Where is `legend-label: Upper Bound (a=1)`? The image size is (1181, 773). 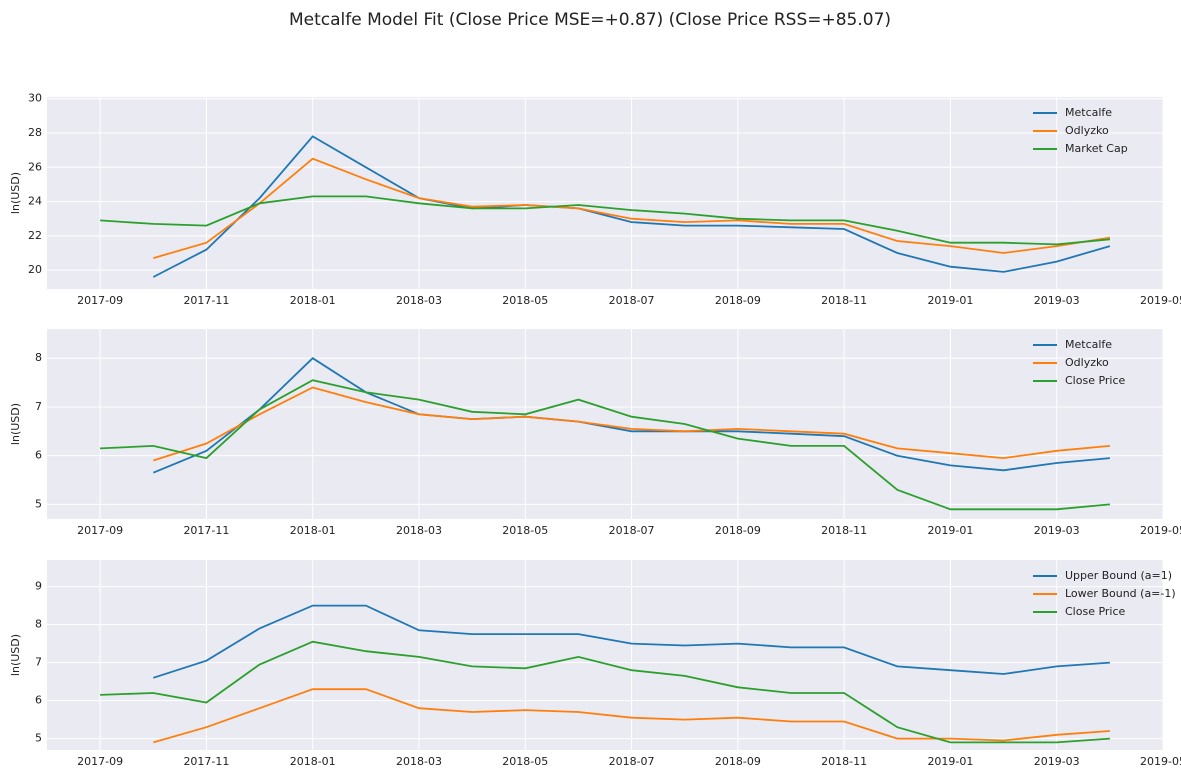
legend-label: Upper Bound (a=1) is located at coordinates (1118, 575).